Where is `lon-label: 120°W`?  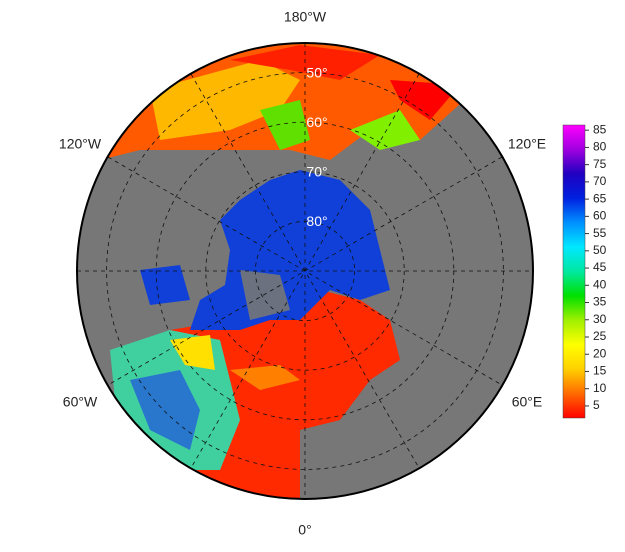
lon-label: 120°W is located at coordinates (80, 144).